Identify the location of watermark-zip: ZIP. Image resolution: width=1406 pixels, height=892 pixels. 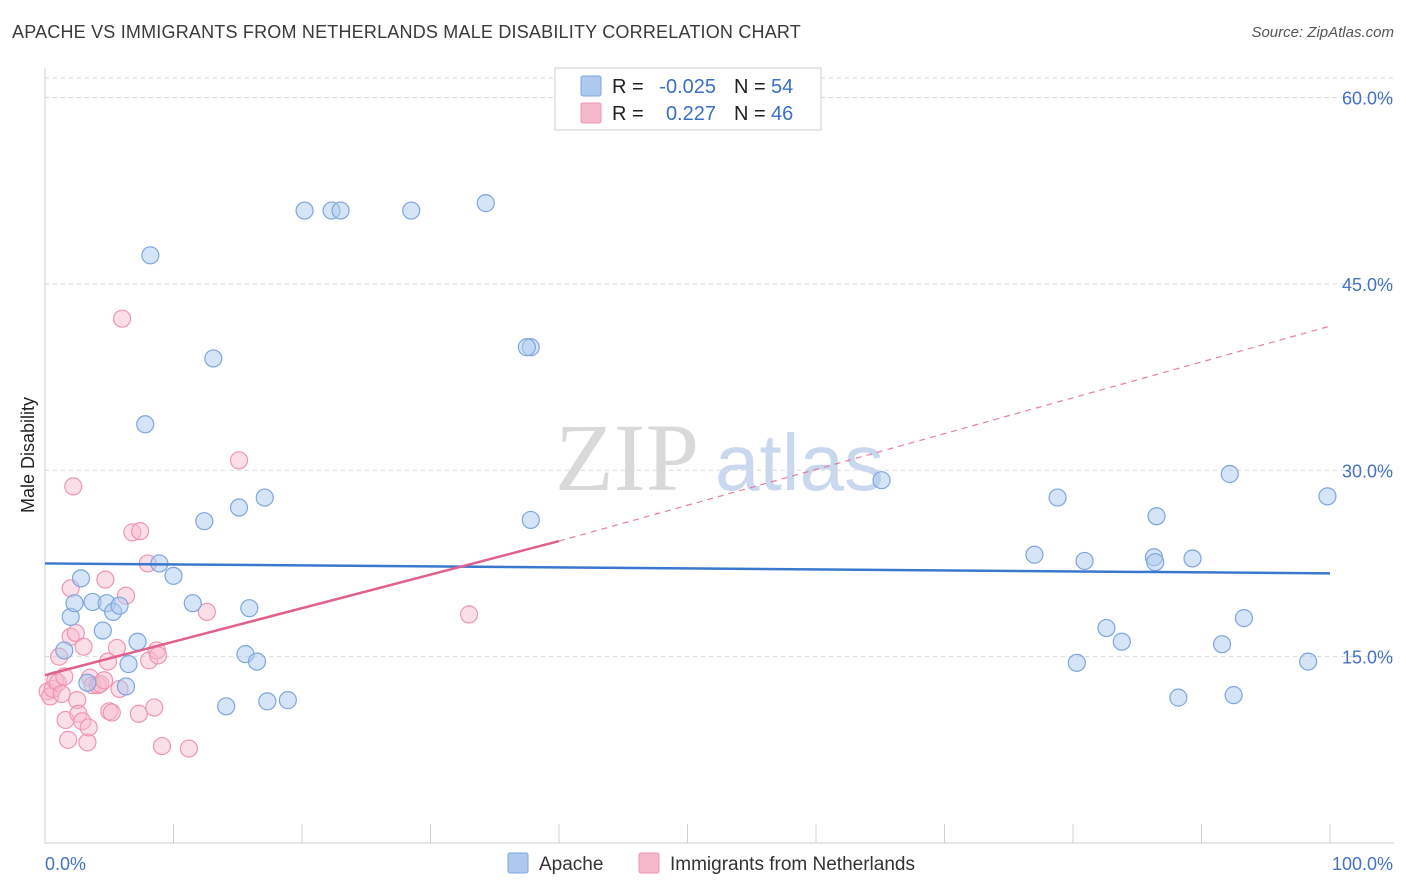
(627, 457).